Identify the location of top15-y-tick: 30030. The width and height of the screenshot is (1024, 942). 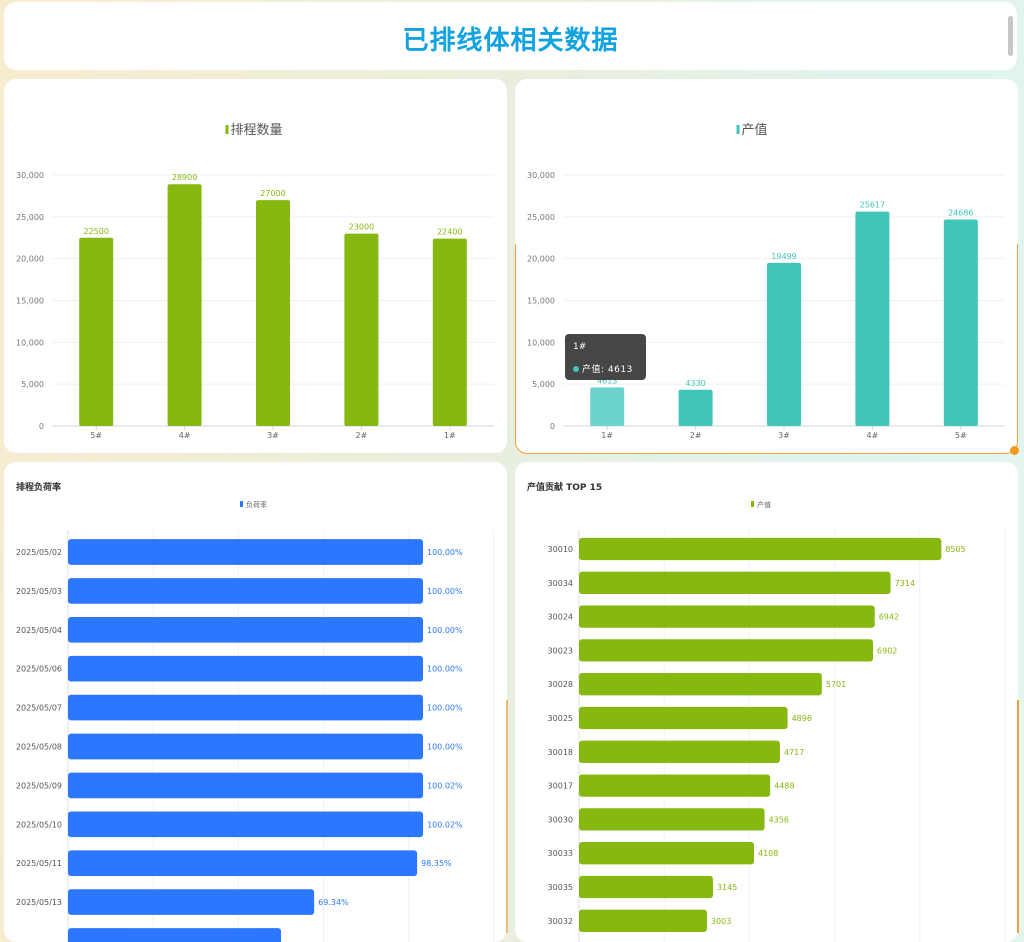
(560, 819).